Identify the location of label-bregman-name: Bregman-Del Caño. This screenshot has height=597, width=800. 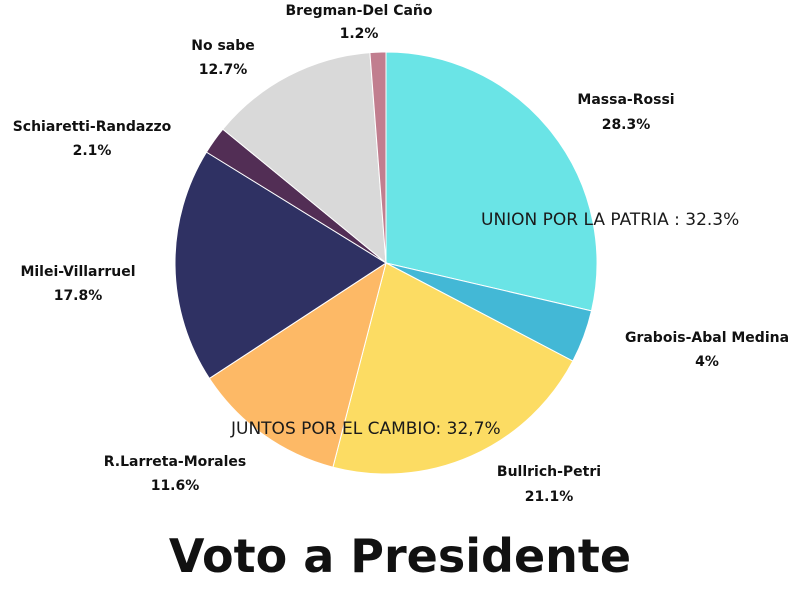
(359, 11).